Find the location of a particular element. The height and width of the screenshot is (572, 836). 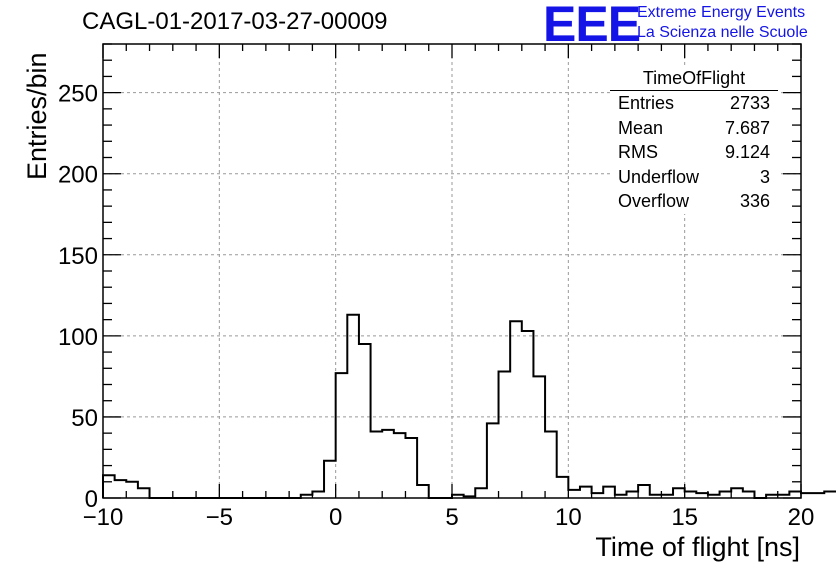

stats-label: Overflow is located at coordinates (654, 201).